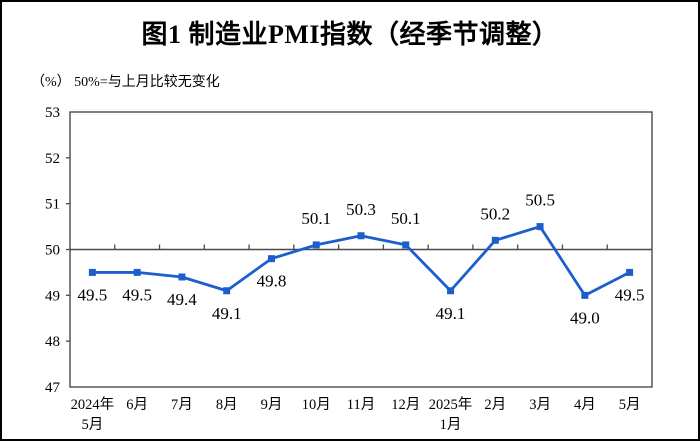 This screenshot has height=441, width=700. What do you see at coordinates (585, 317) in the screenshot?
I see `svg-text: 49.0` at bounding box center [585, 317].